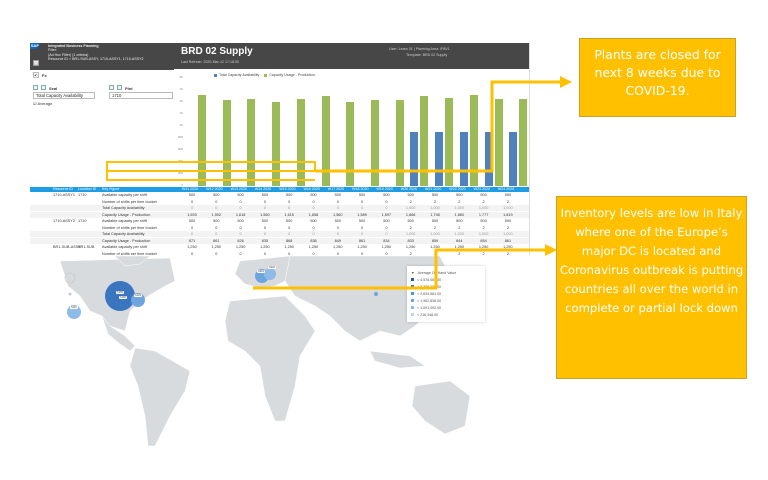 This screenshot has height=480, width=768. Describe the element at coordinates (483, 214) in the screenshot. I see `cell-value: 1,777` at that location.